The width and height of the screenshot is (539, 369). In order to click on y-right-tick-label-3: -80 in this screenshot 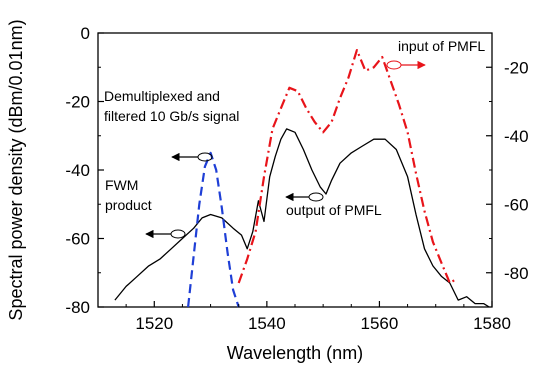, I will do `click(516, 273)`.